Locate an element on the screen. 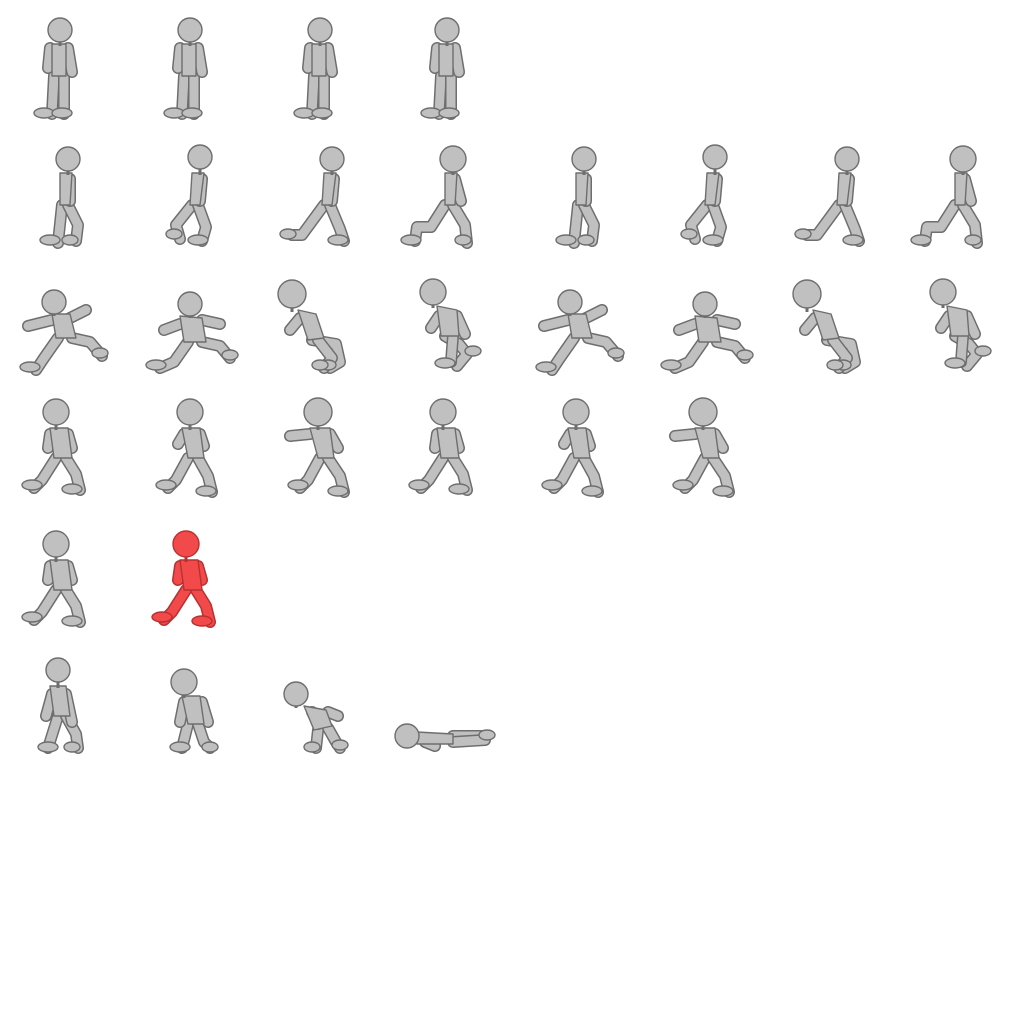 The image size is (1024, 1024). sprite-row-run is located at coordinates (505, 327).